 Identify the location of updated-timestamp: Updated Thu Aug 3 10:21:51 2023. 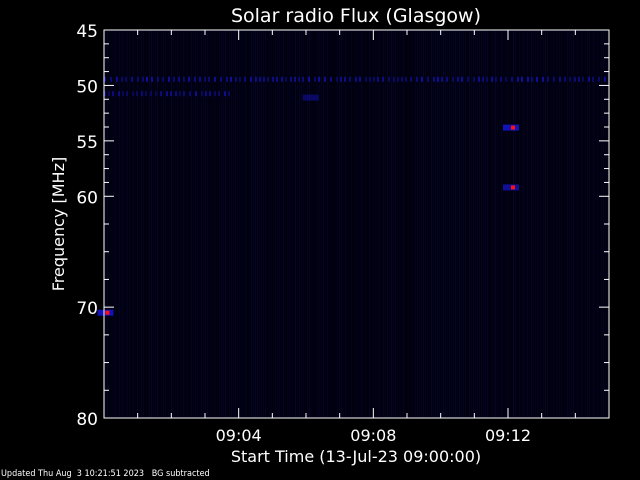
(73, 474).